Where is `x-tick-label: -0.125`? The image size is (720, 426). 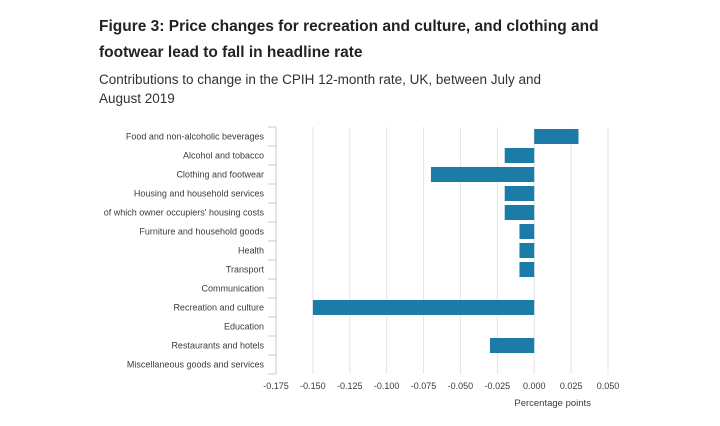
x-tick-label: -0.125 is located at coordinates (350, 386).